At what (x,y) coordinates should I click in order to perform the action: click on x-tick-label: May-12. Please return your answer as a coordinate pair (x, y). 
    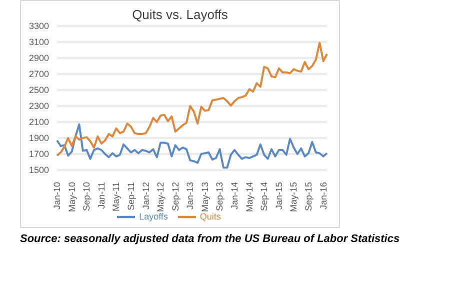
    Looking at the image, I should click on (161, 197).